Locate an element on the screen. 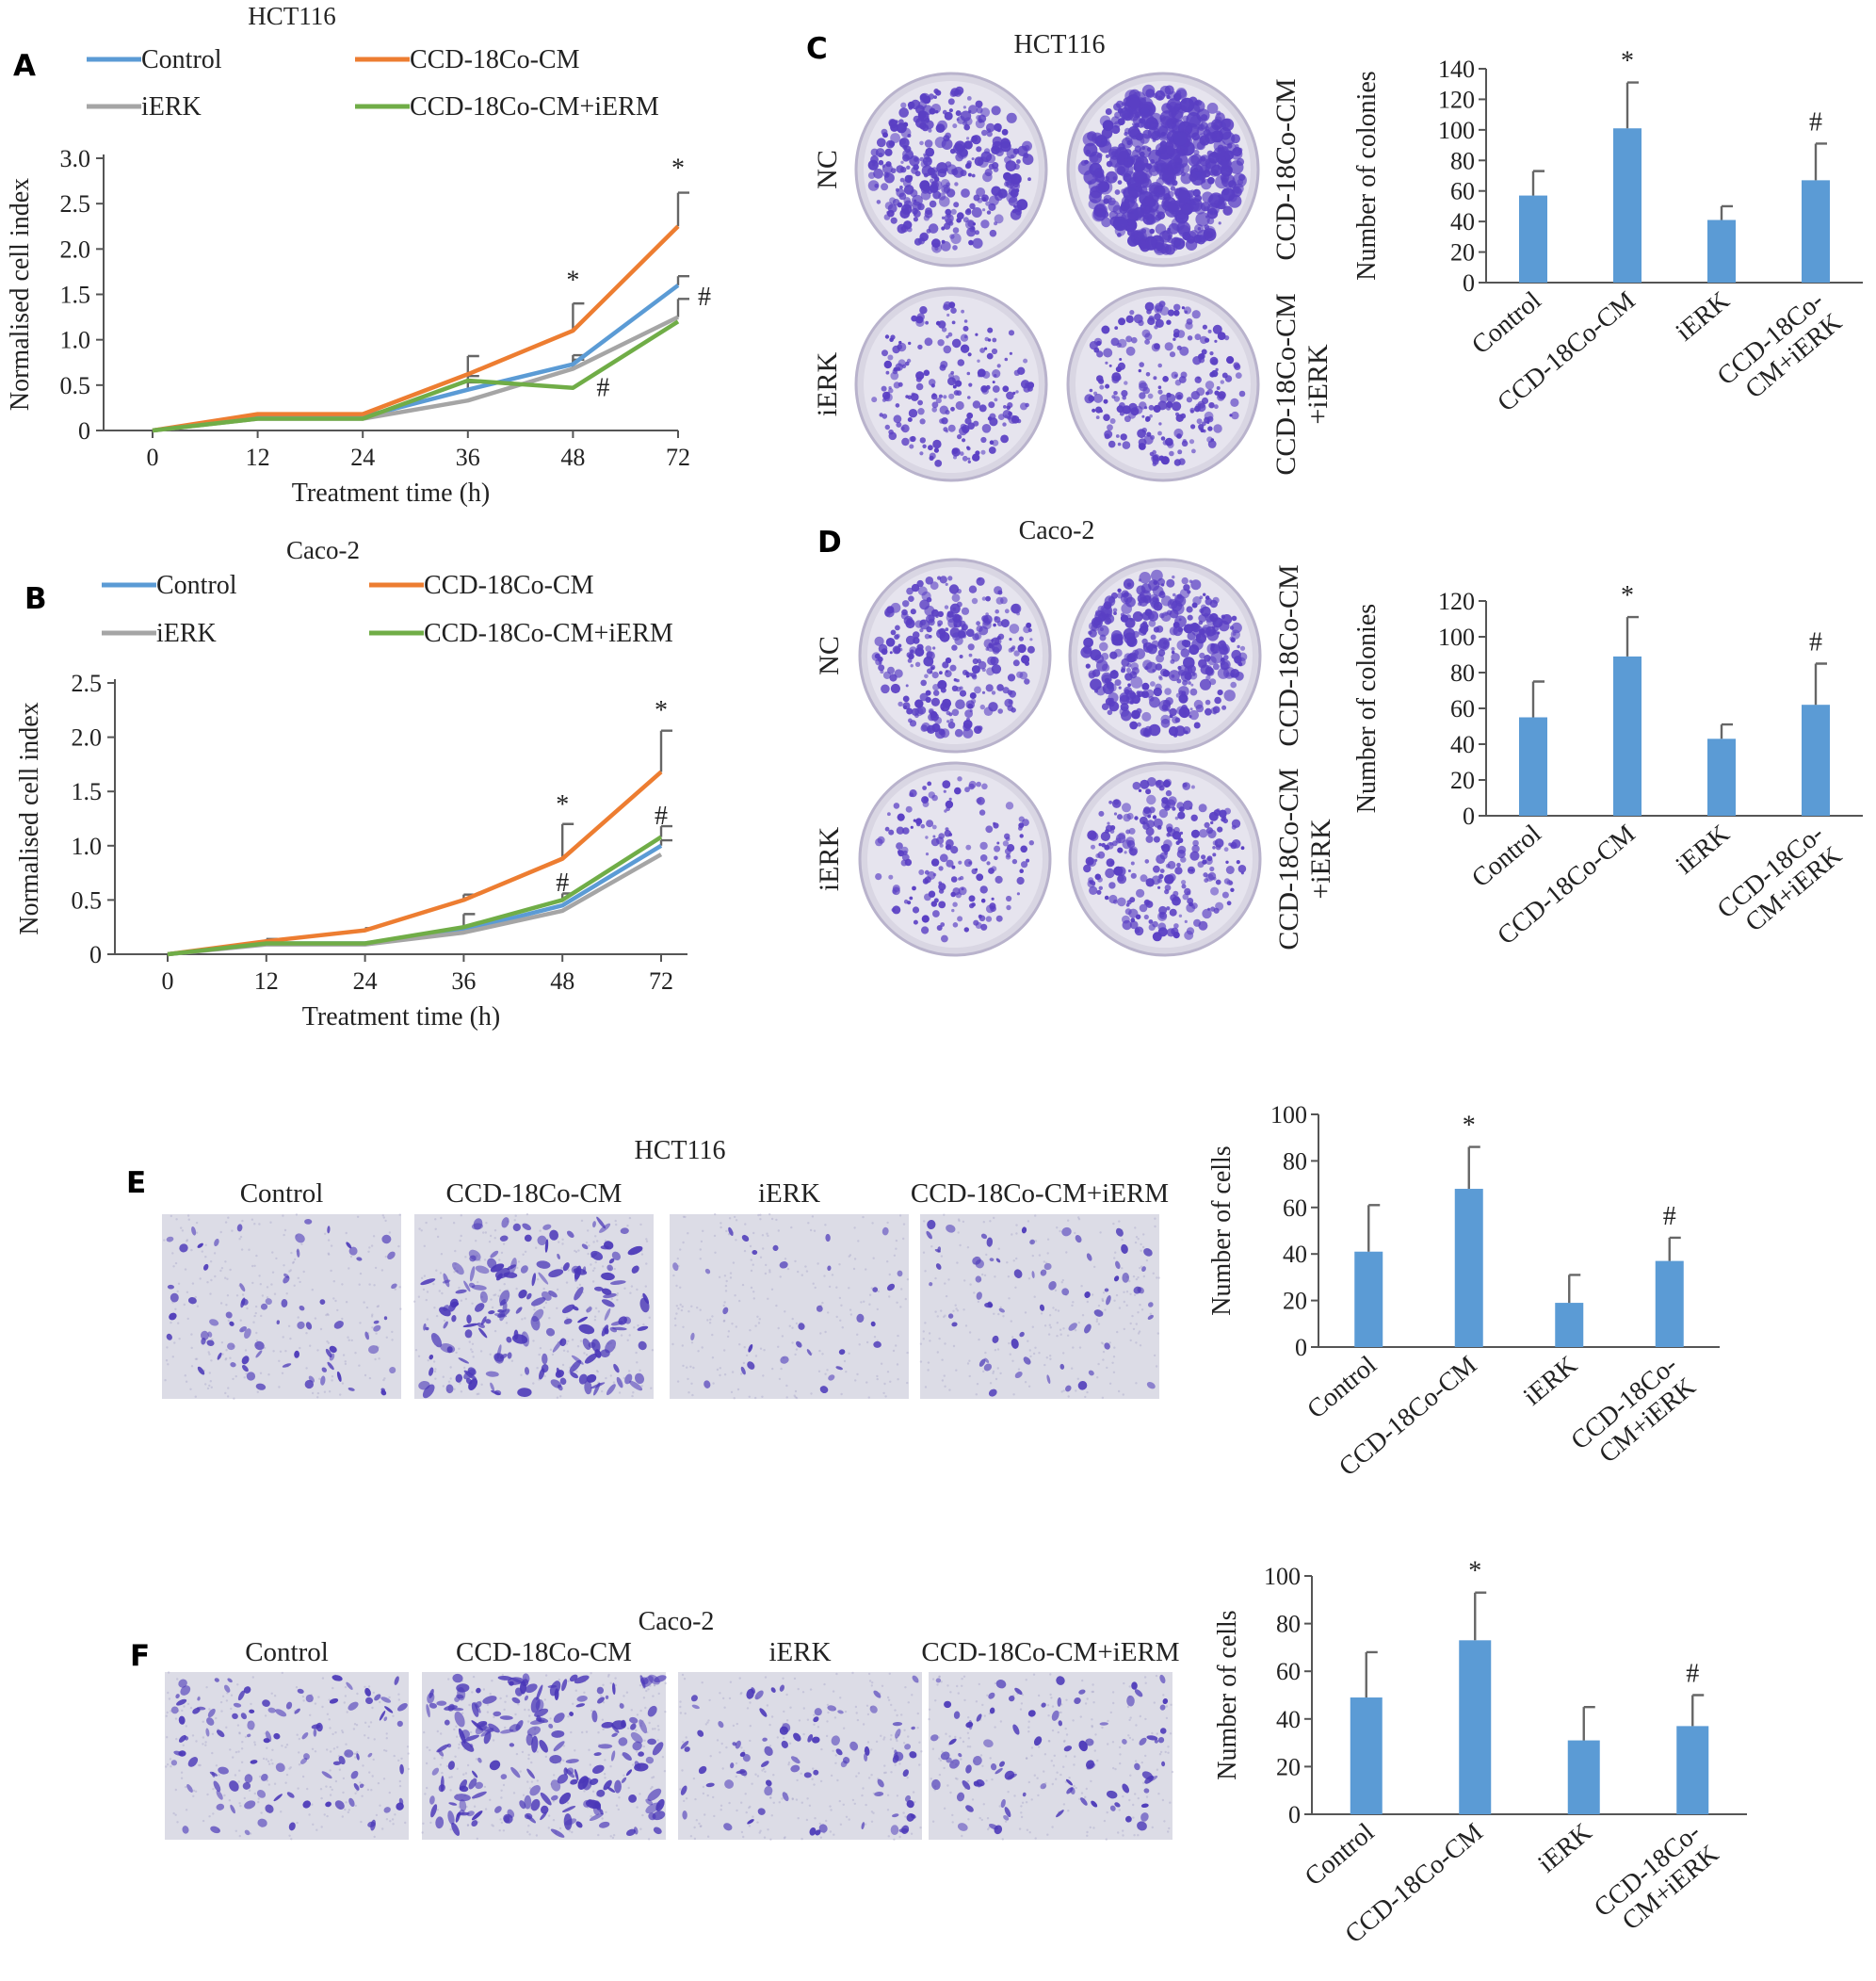 This screenshot has width=1876, height=1981. x-tick-label-line: Control is located at coordinates (1506, 322).